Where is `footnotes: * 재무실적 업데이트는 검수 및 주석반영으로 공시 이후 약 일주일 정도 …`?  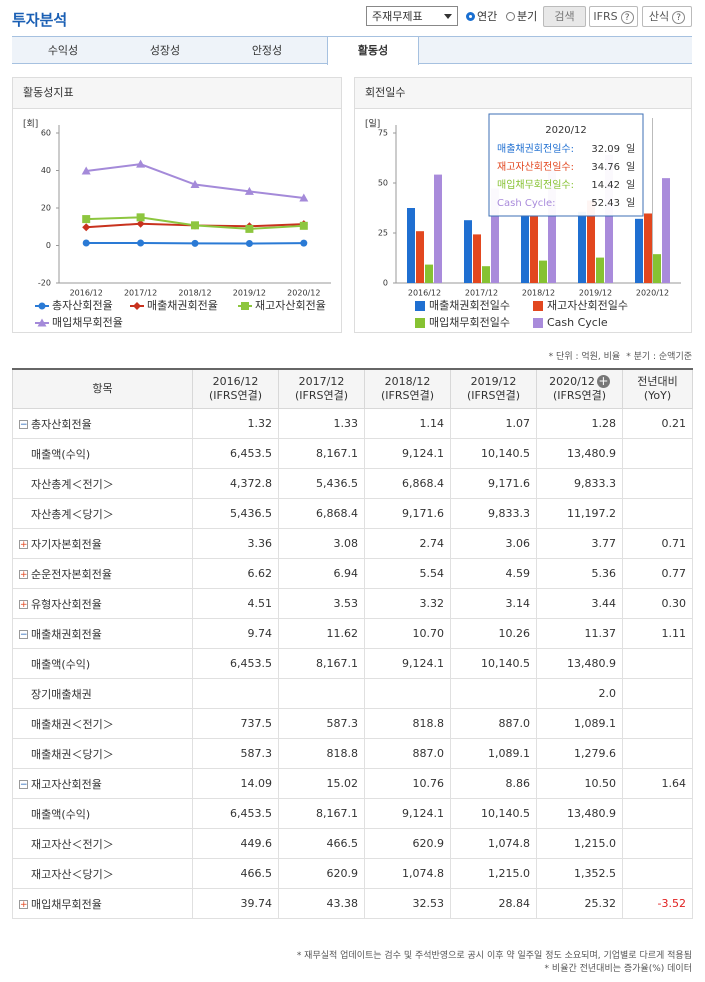
footnotes: * 재무실적 업데이트는 검수 및 주석반영으로 공시 이후 약 일주일 정도 … is located at coordinates (494, 963).